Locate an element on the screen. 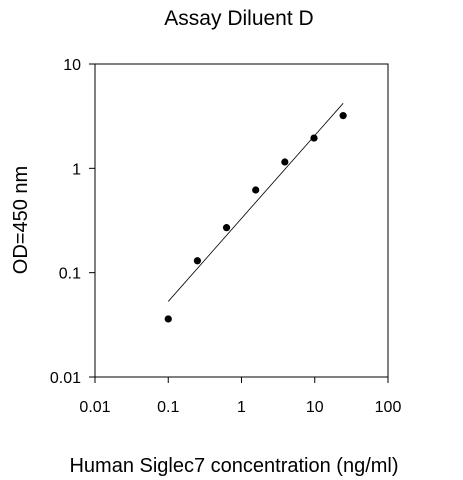 The height and width of the screenshot is (480, 463). chart-title: Assay Diluent D is located at coordinates (238, 18).